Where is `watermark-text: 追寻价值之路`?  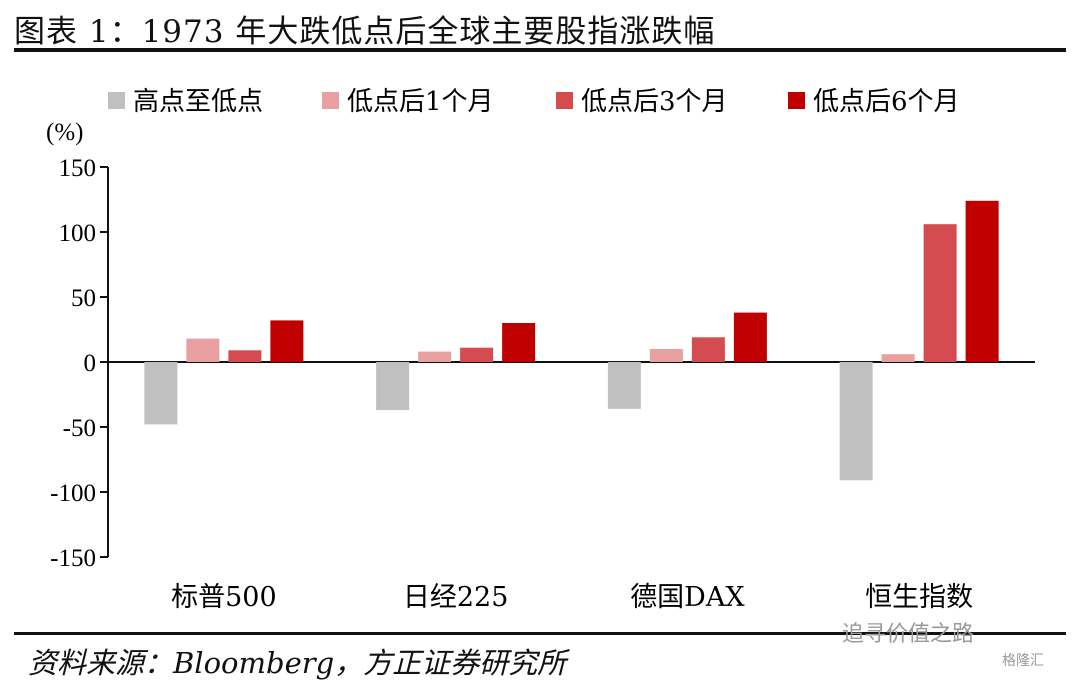 watermark-text: 追寻价值之路 is located at coordinates (908, 634).